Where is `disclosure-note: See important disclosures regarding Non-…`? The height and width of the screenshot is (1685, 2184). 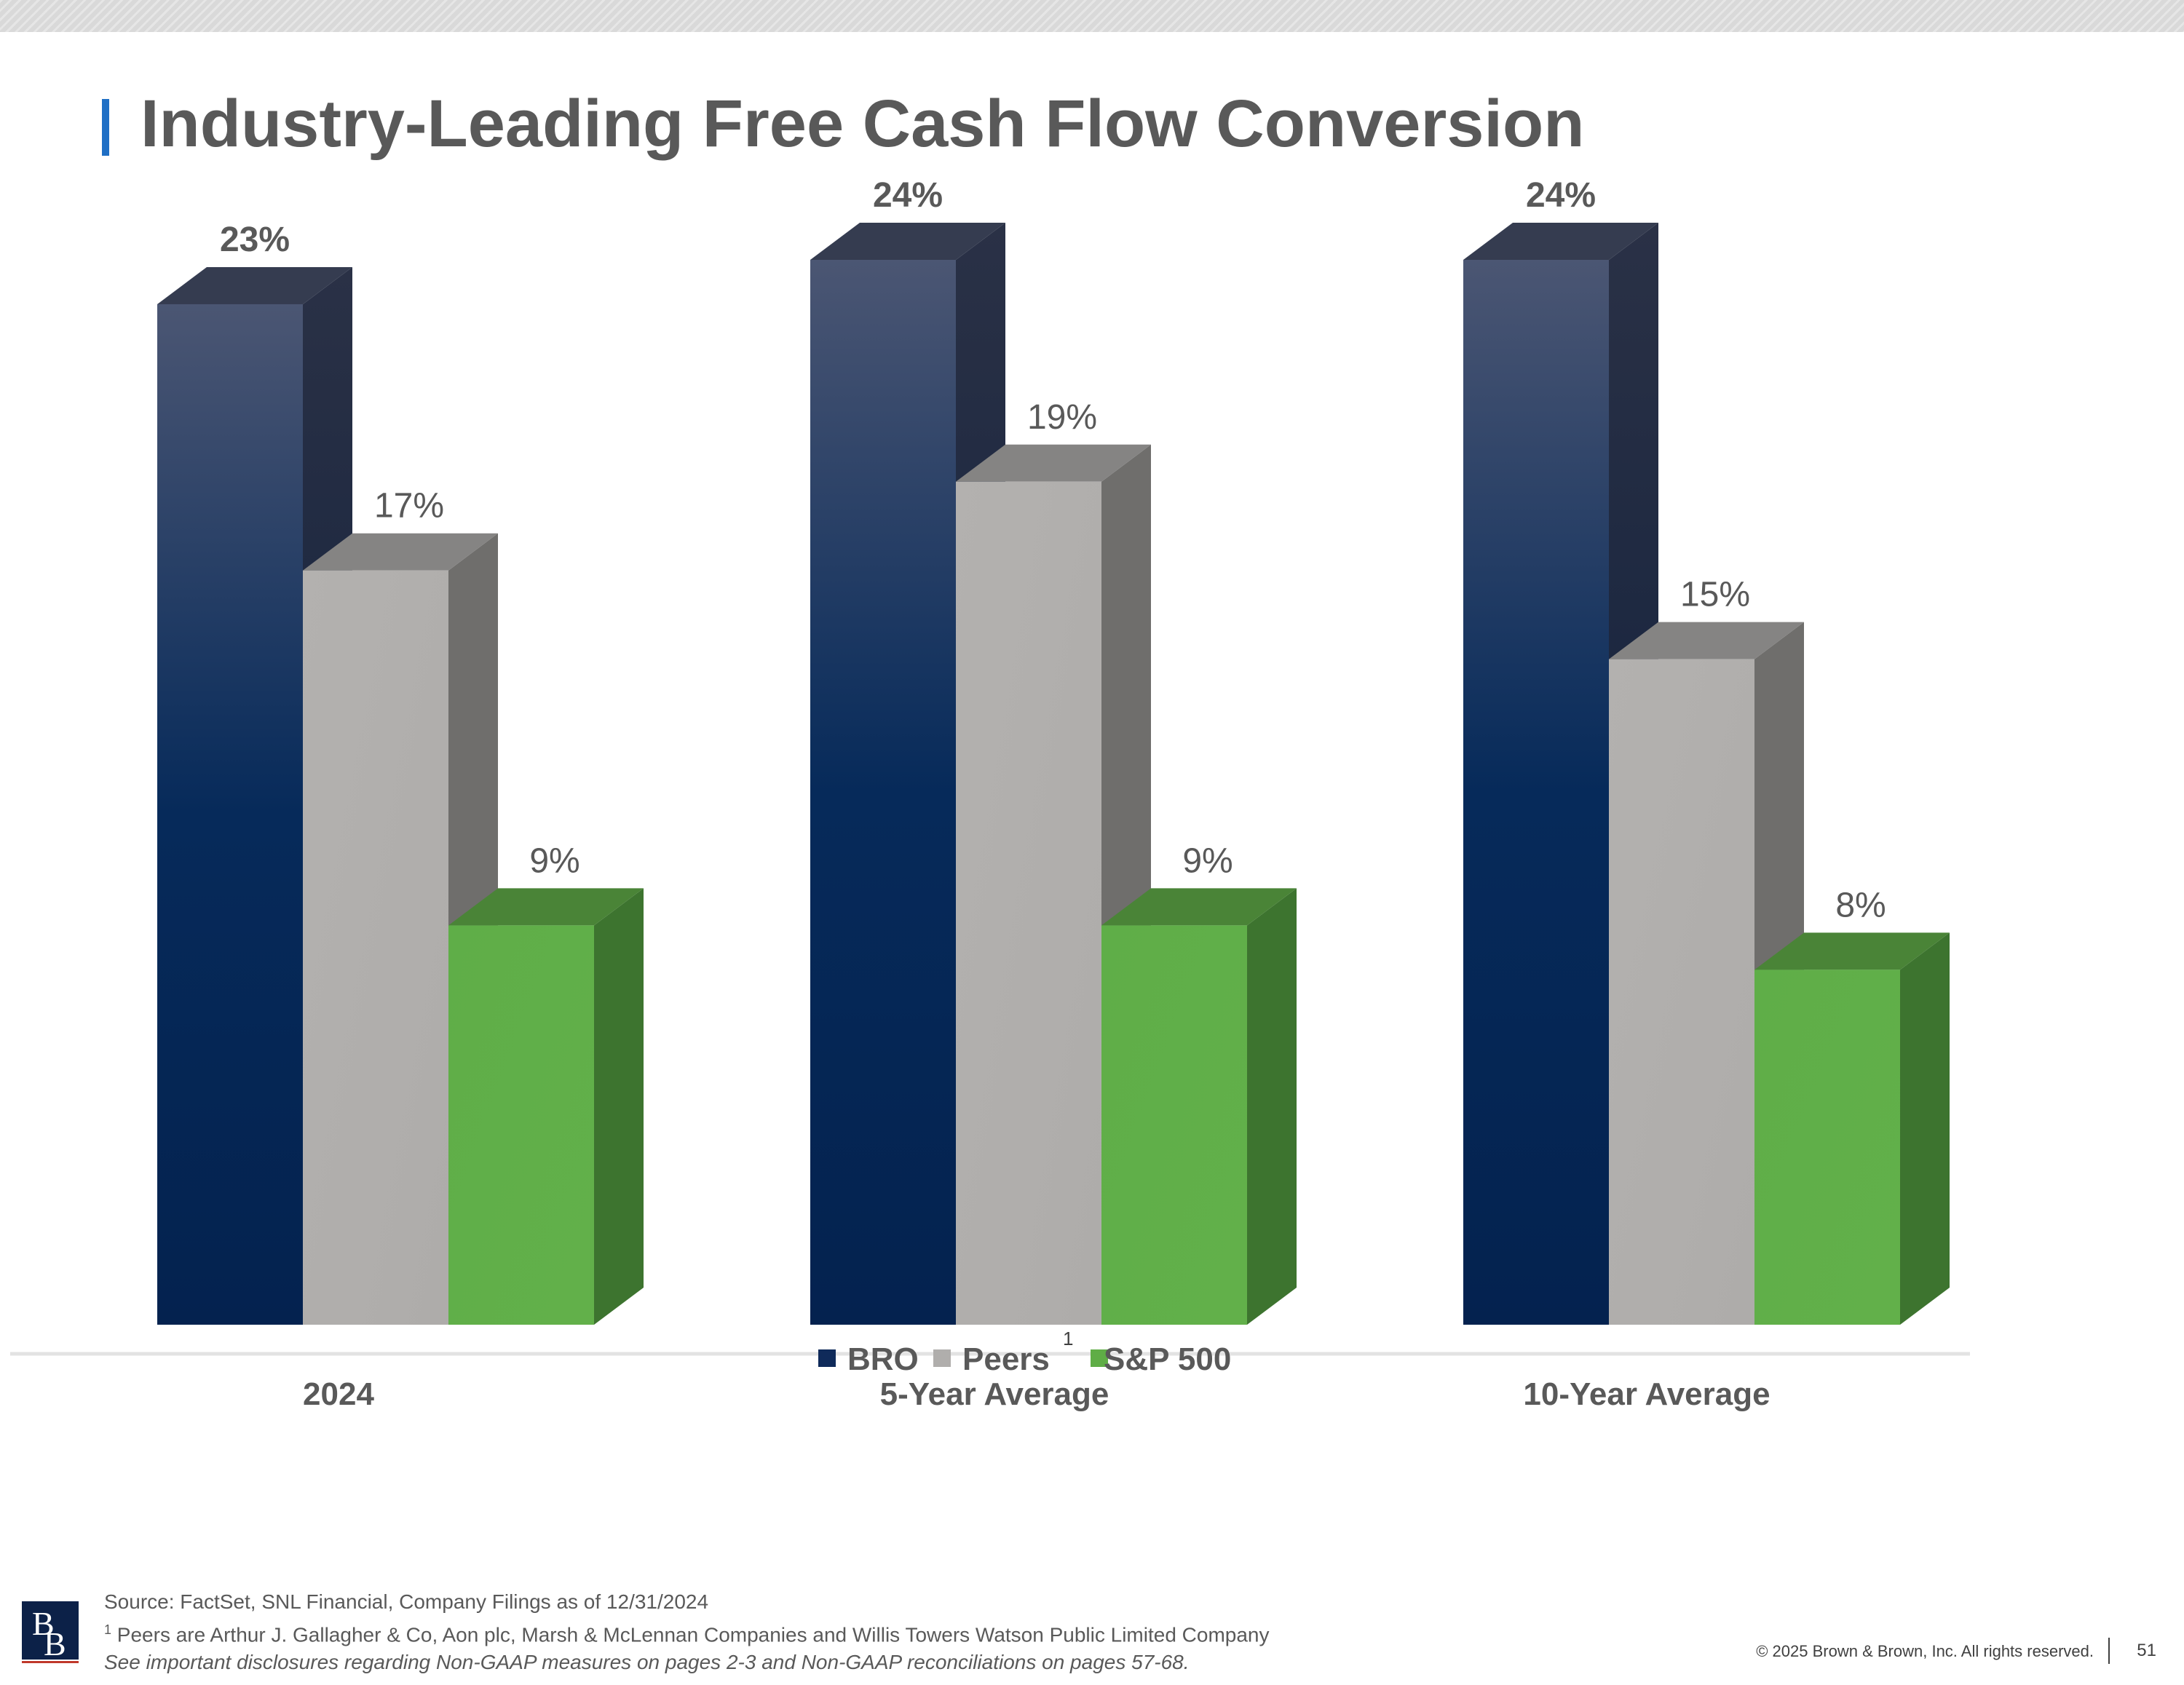
disclosure-note: See important disclosures regarding Non-… is located at coordinates (647, 1662).